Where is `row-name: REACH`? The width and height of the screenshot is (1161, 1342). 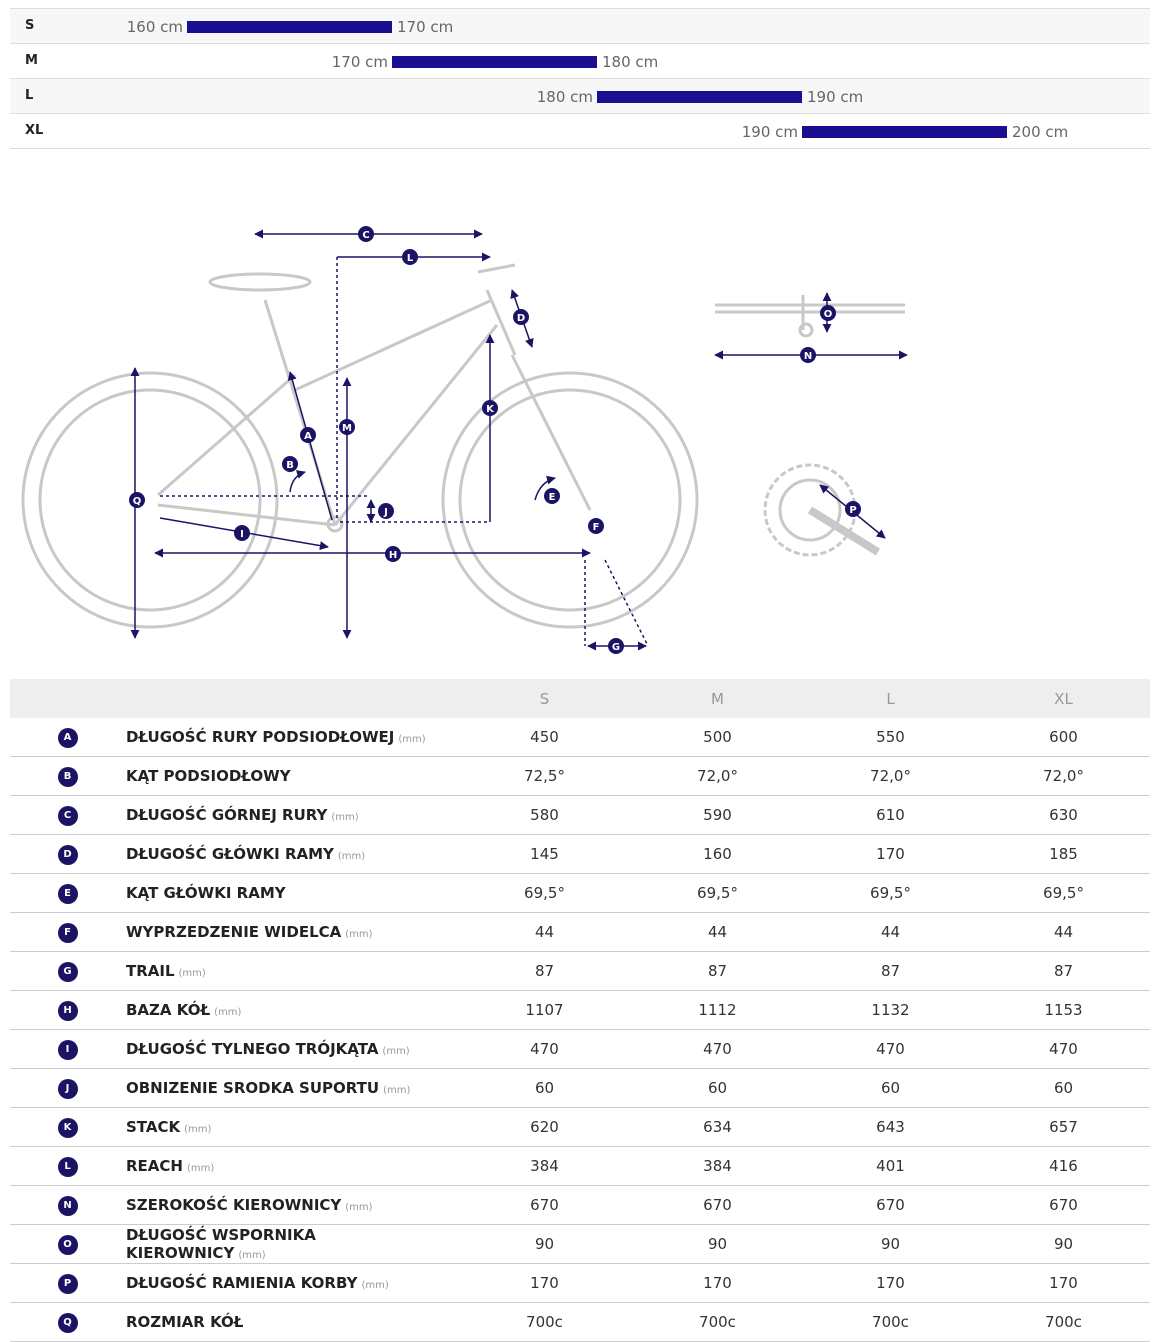
row-name: REACH is located at coordinates (154, 1166).